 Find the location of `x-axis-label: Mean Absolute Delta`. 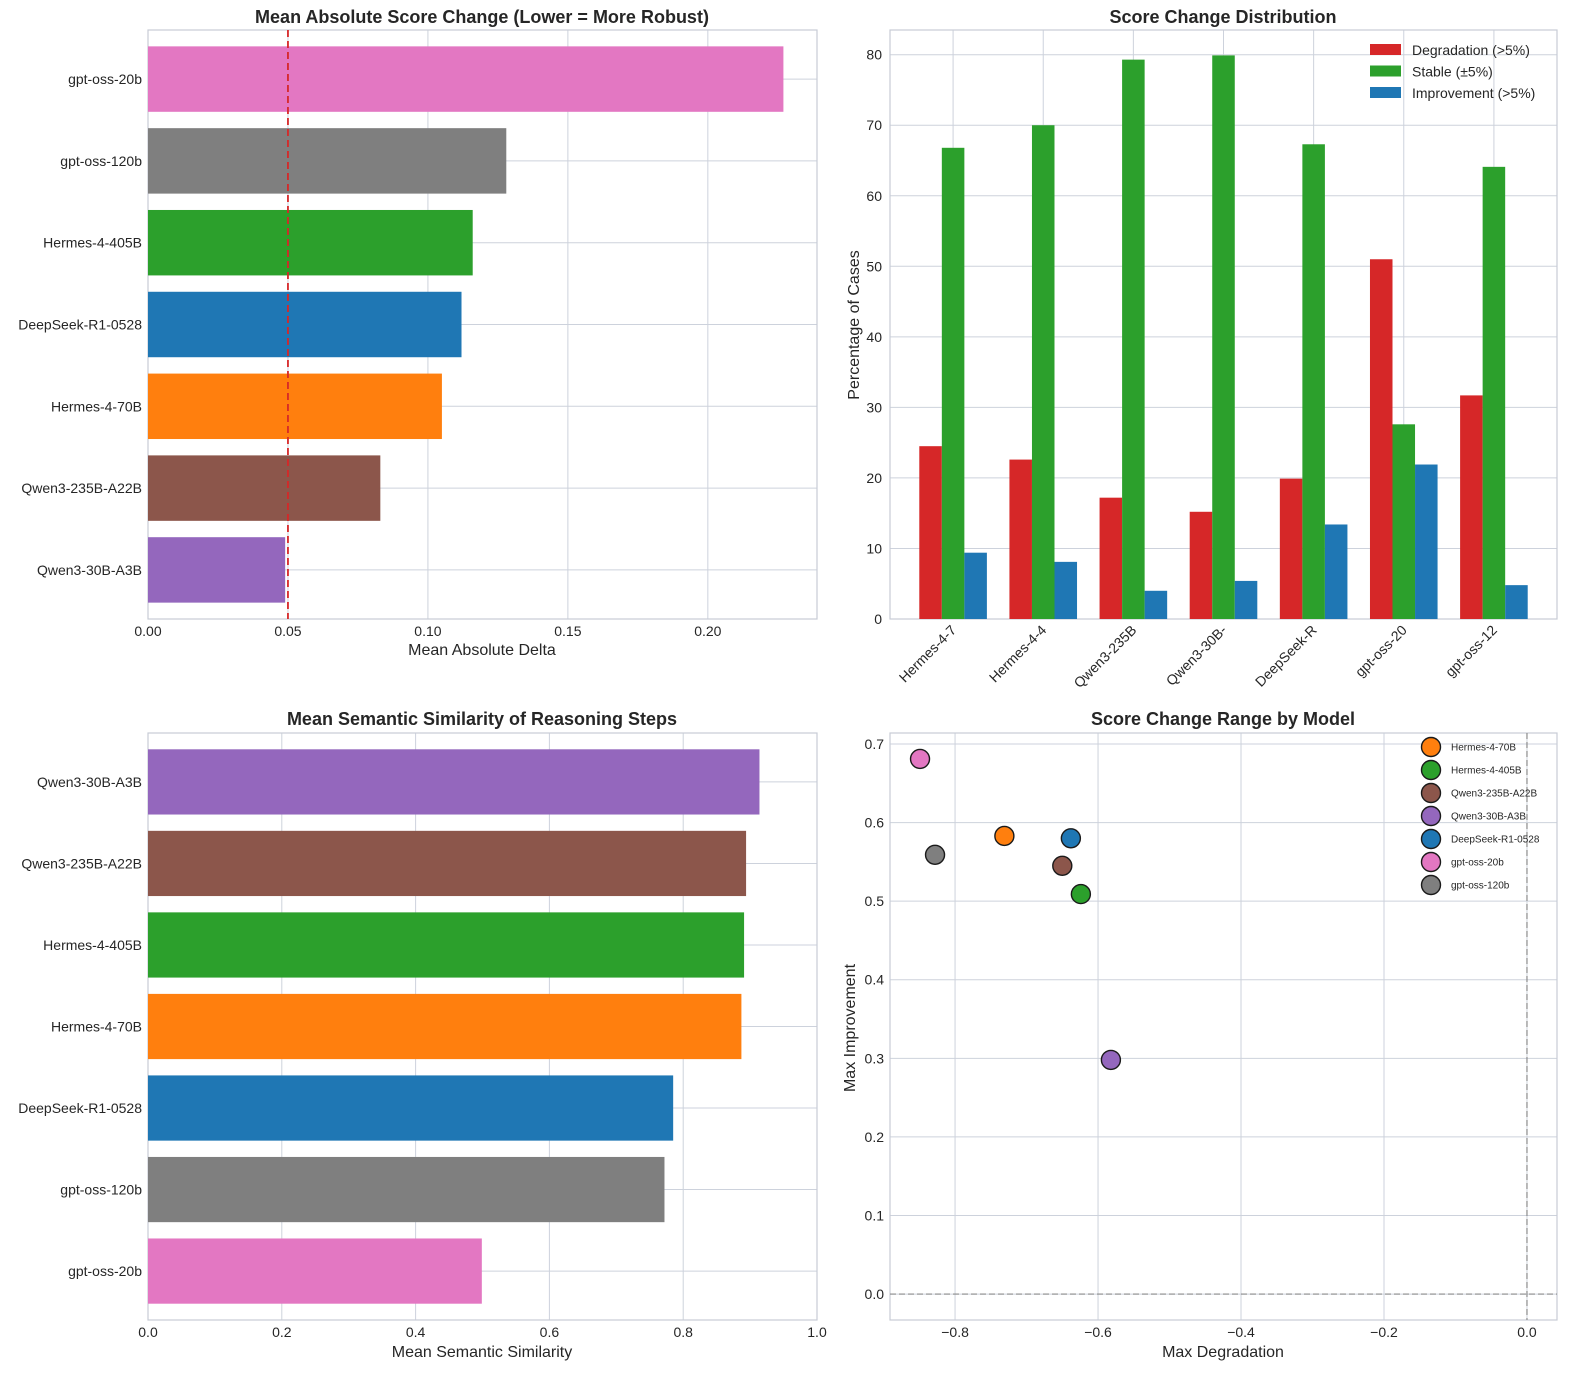

x-axis-label: Mean Absolute Delta is located at coordinates (482, 650).